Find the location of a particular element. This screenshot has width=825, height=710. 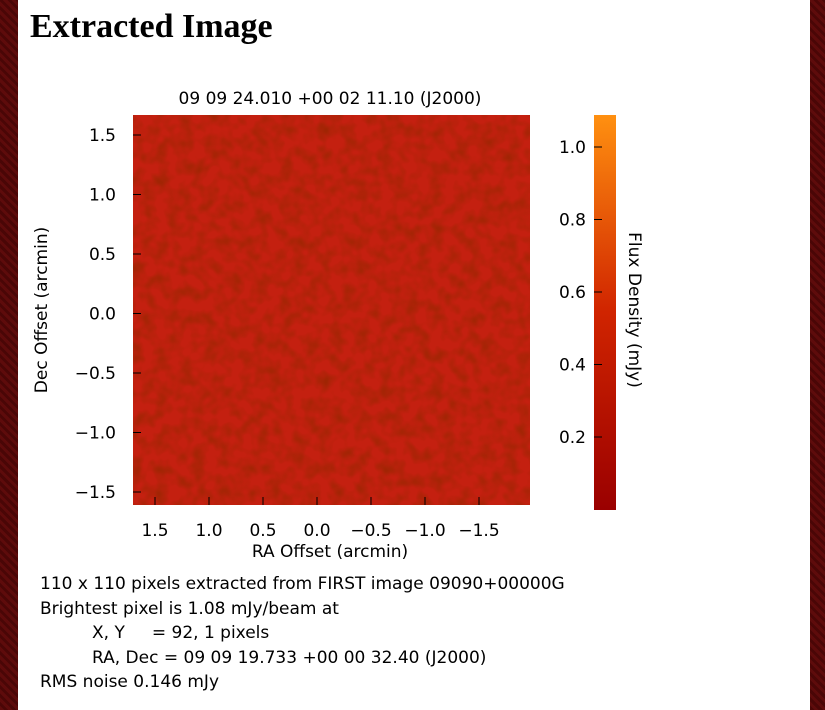

colorbar-tick-label: 0.2 is located at coordinates (572, 438).